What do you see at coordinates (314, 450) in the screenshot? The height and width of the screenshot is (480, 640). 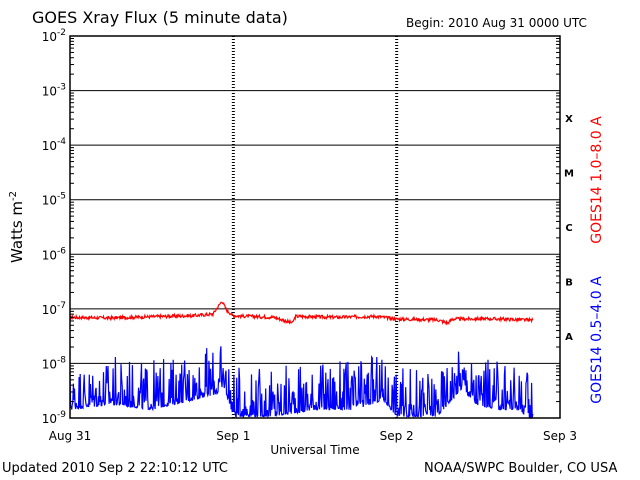 I see `x-axis-label: Universal Time` at bounding box center [314, 450].